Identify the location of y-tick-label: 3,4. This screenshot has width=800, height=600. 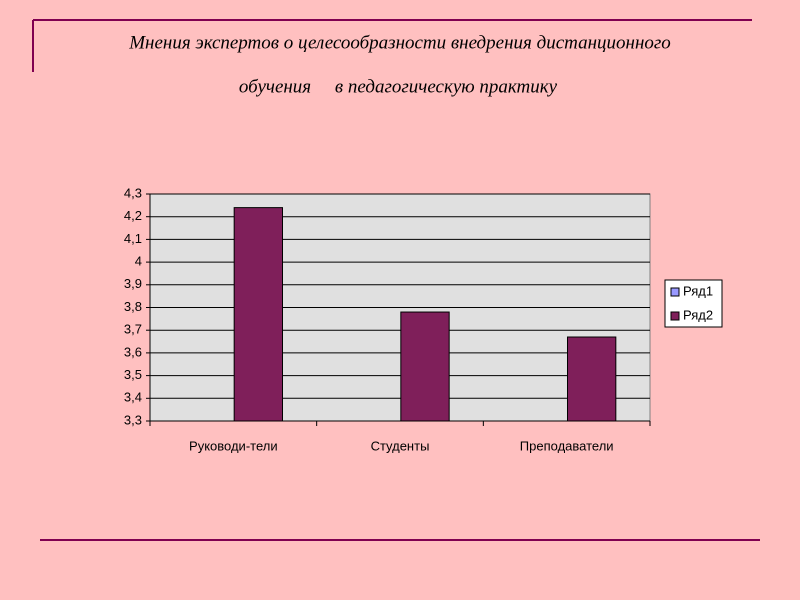
(133, 397).